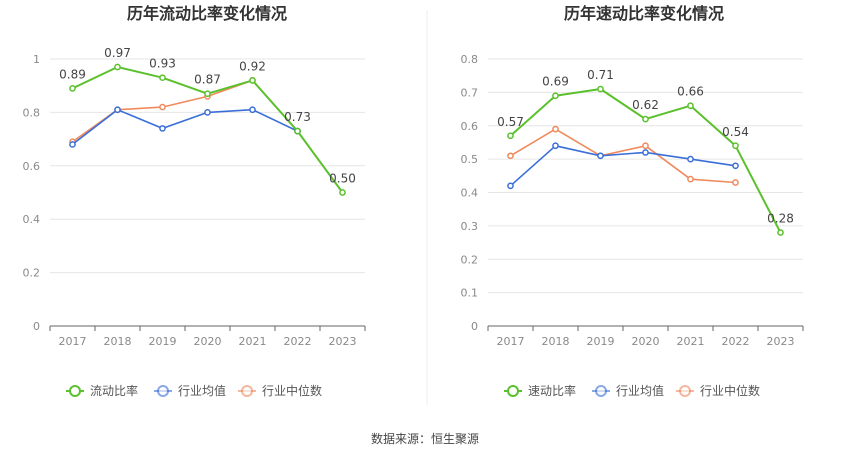 This screenshot has width=850, height=459. Describe the element at coordinates (556, 341) in the screenshot. I see `chart2-xtick-label: 2018` at that location.